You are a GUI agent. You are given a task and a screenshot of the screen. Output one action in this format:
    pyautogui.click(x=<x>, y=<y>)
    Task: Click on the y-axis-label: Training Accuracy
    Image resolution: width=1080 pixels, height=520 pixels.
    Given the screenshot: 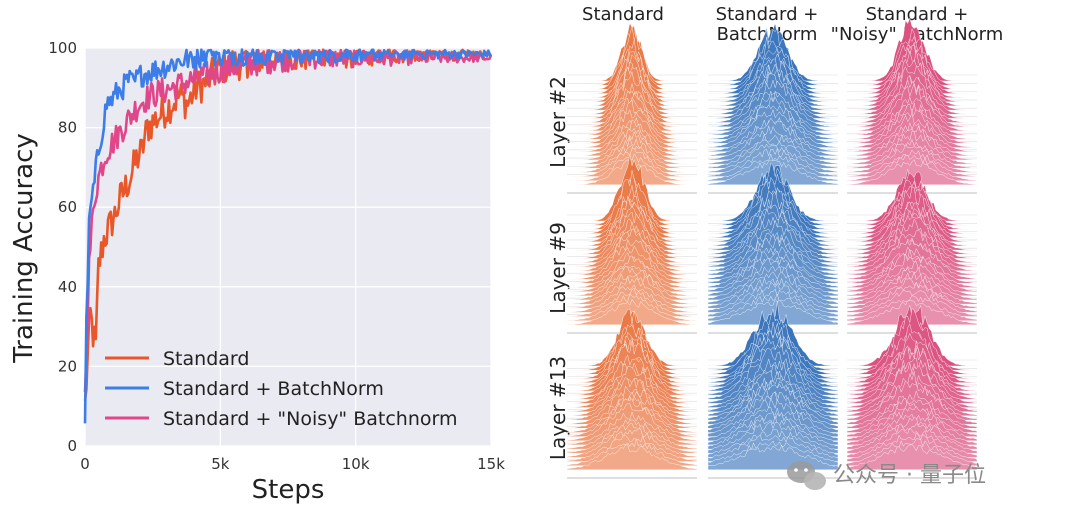 What is the action you would take?
    pyautogui.click(x=24, y=248)
    